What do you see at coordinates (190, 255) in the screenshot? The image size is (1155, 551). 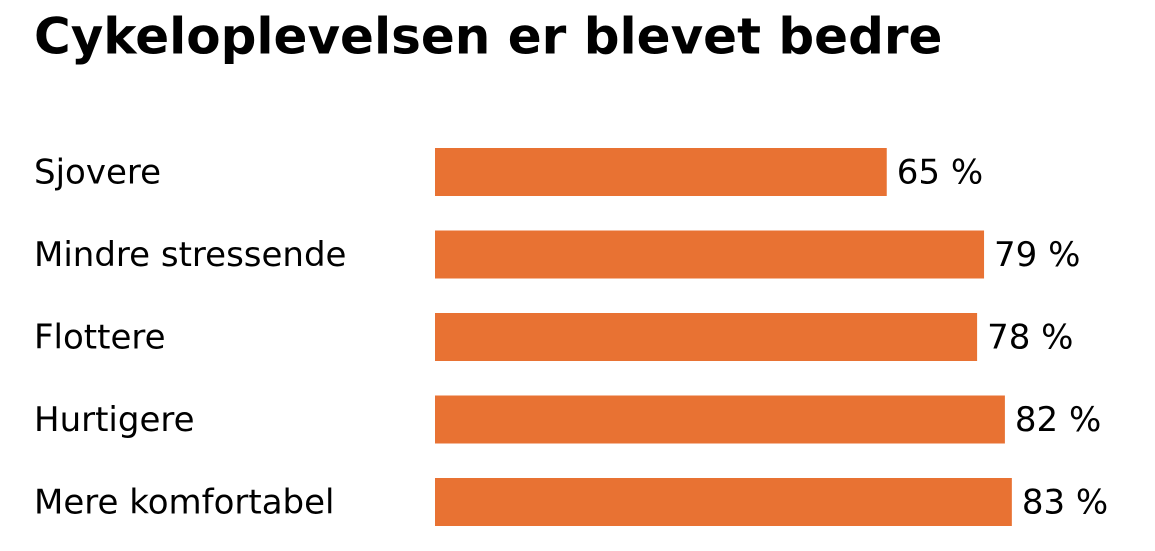 I see `category-label: Mindre stressende` at bounding box center [190, 255].